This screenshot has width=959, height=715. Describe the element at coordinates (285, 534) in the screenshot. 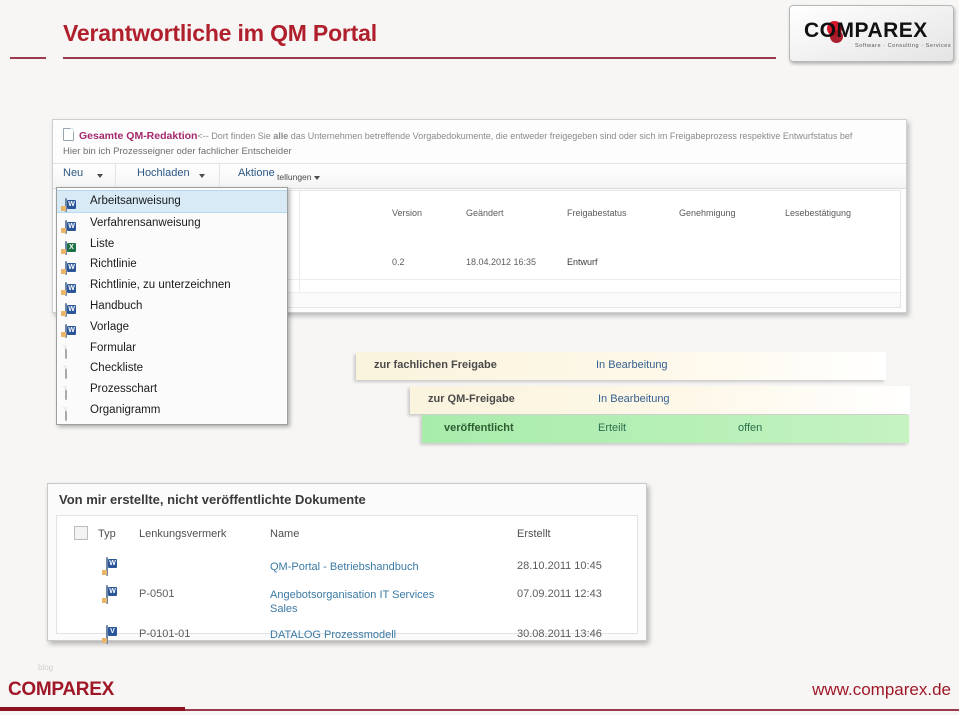

I see `doc-col-name: Name` at that location.